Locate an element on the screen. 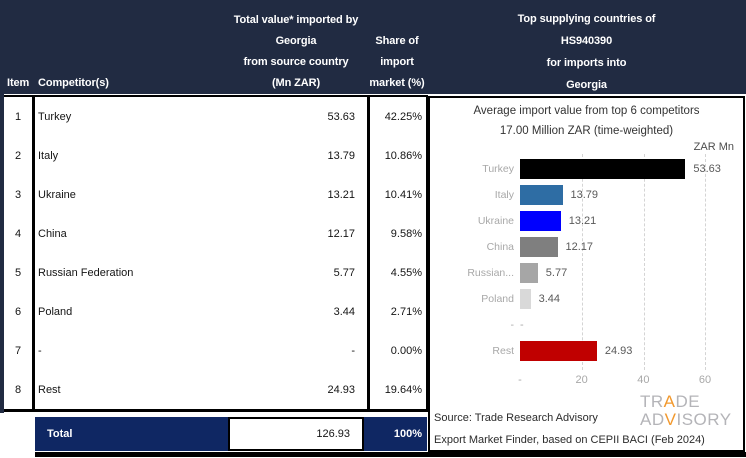 This screenshot has height=458, width=746. header-line: Share of is located at coordinates (397, 41).